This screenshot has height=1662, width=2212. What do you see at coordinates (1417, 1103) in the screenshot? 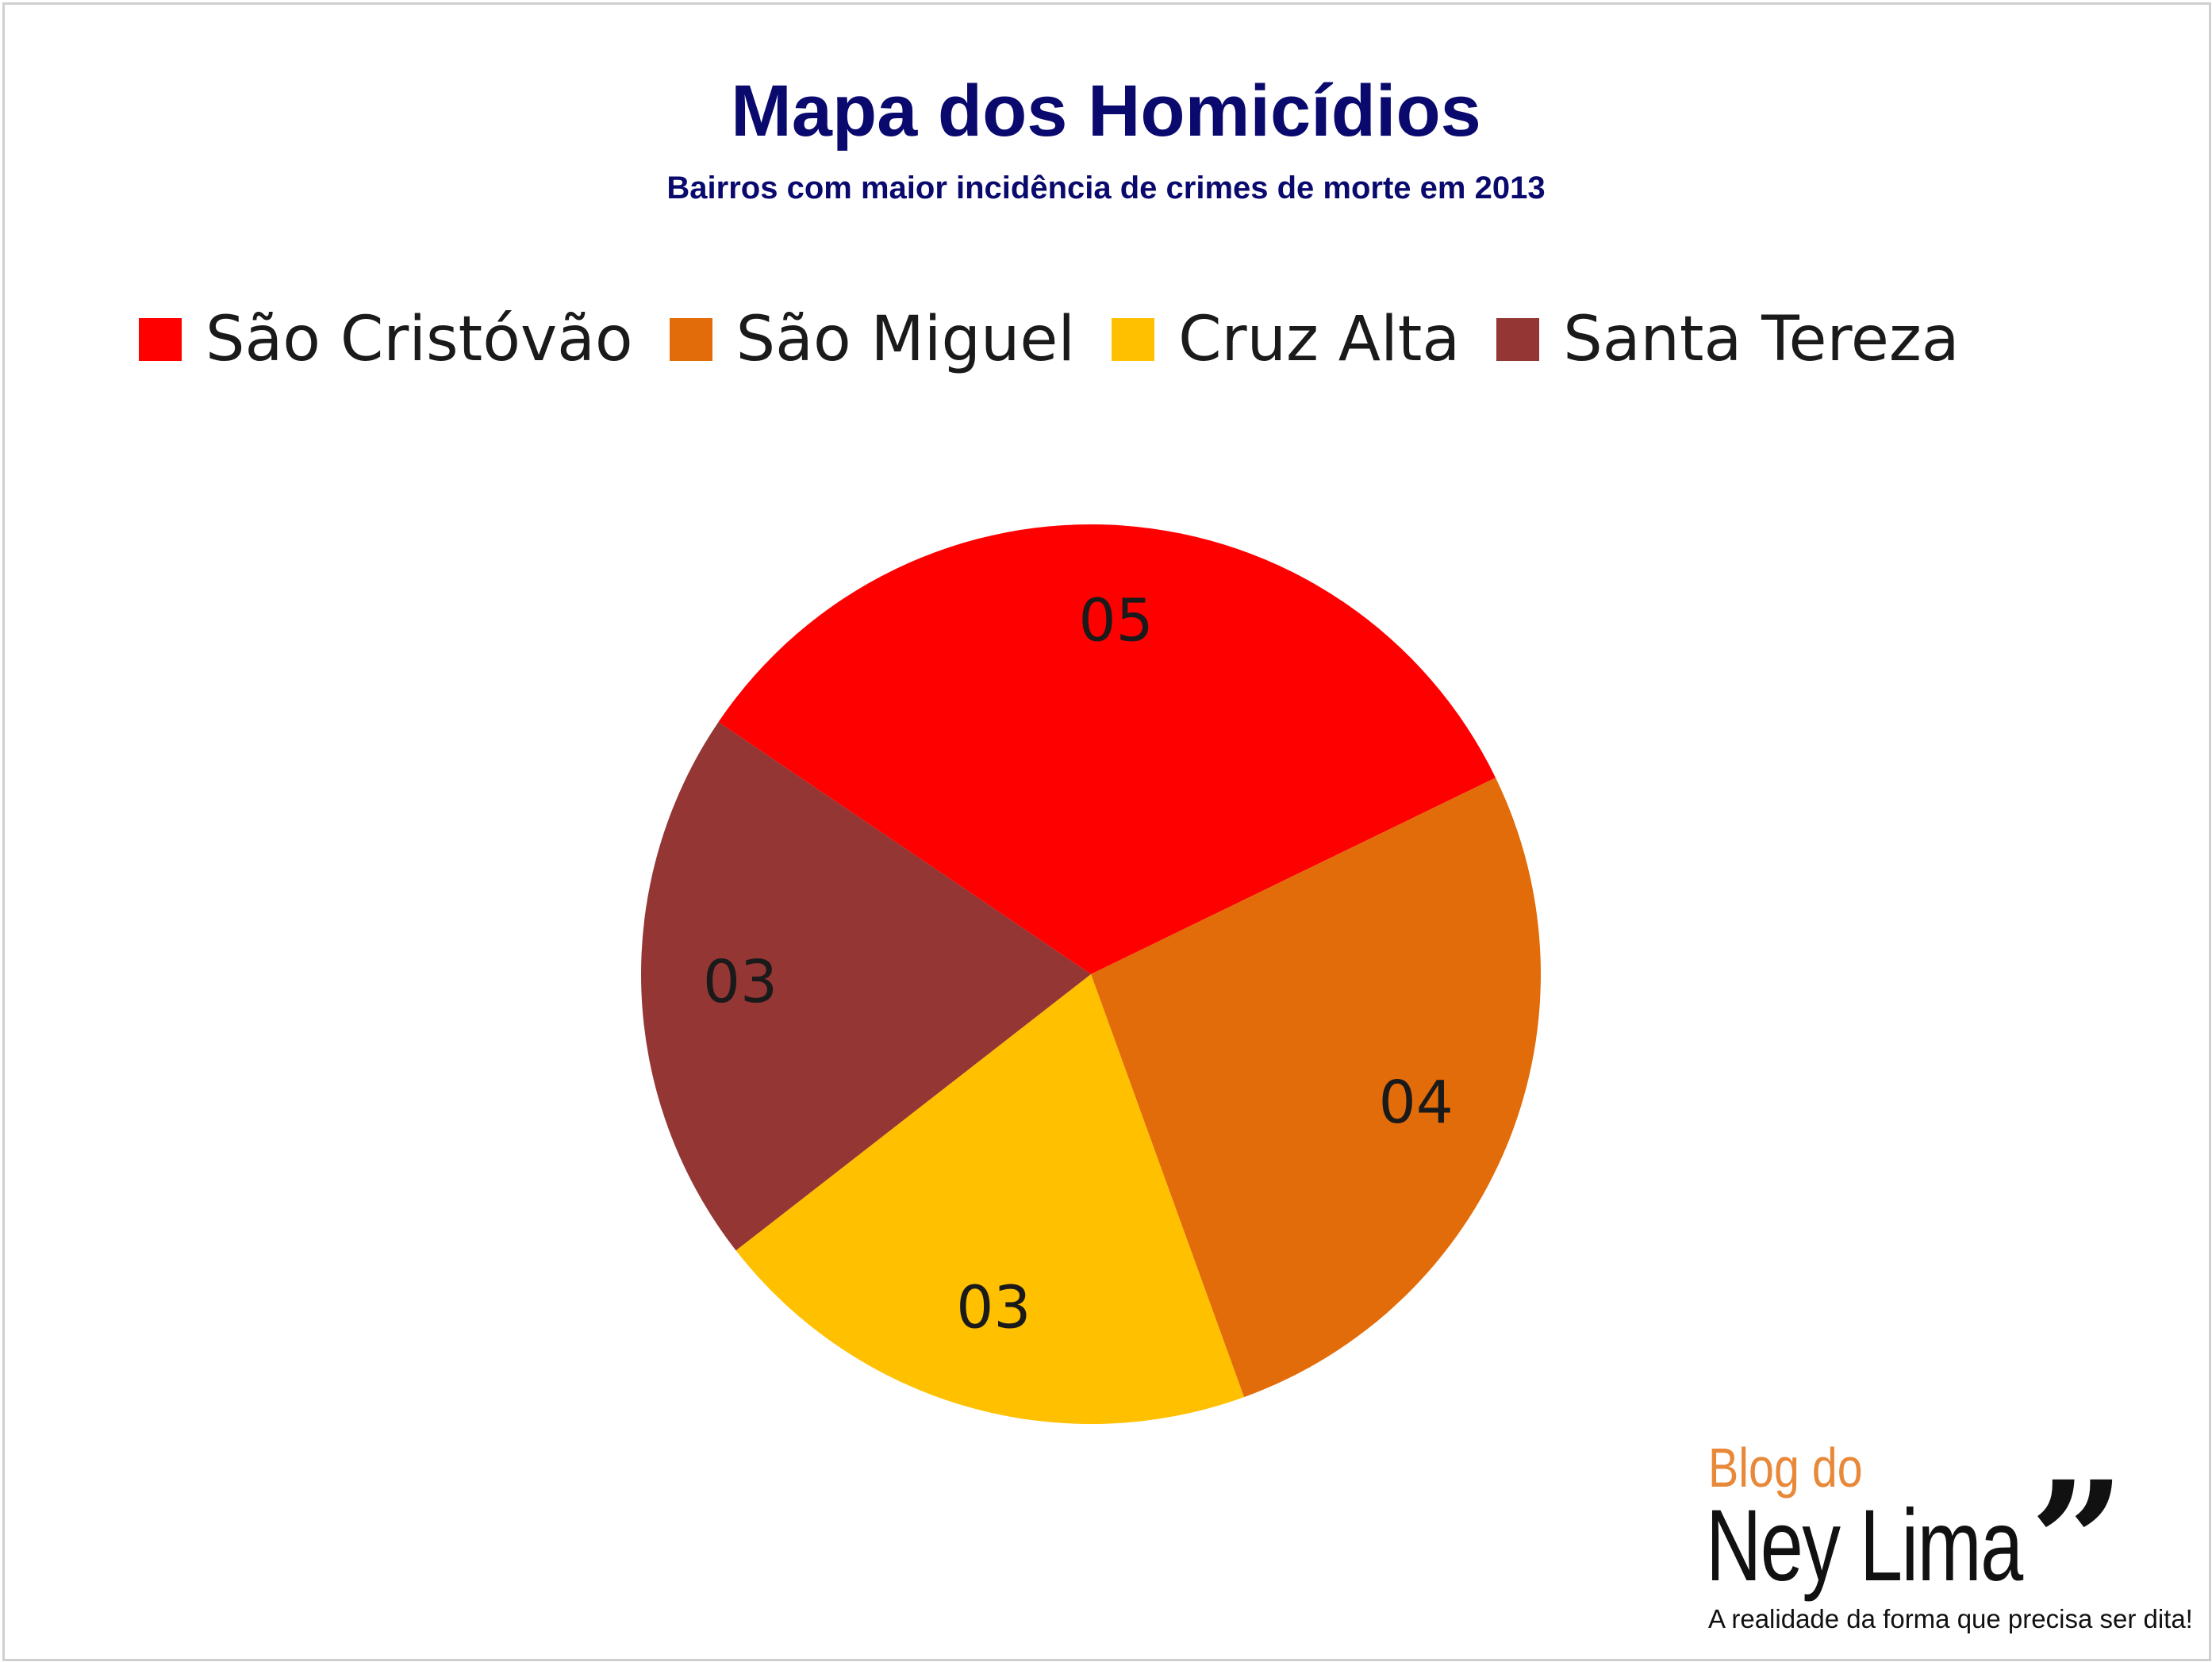
I see `pie-data-label: 04` at bounding box center [1417, 1103].